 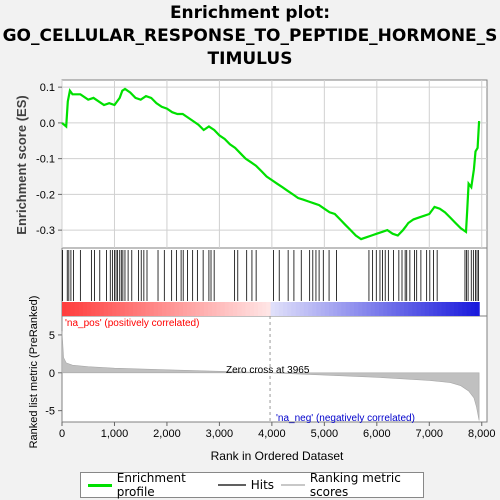 What do you see at coordinates (262, 485) in the screenshot?
I see `legend-label-hits: Hits` at bounding box center [262, 485].